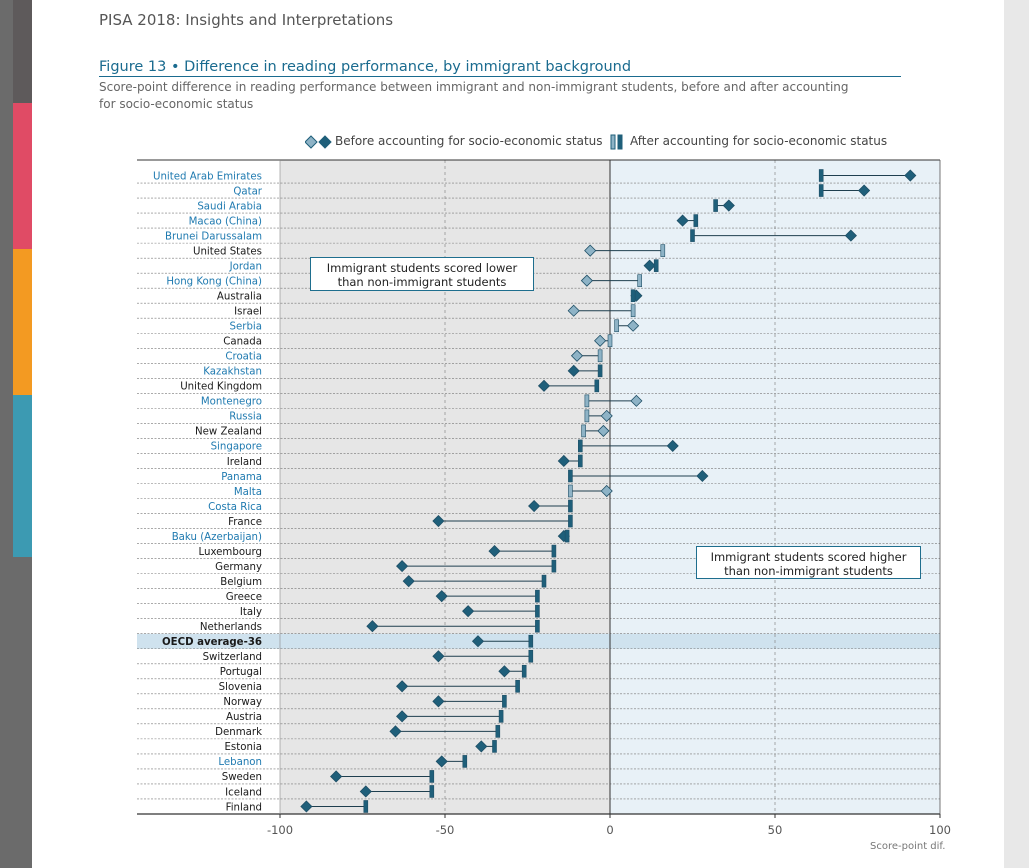 The width and height of the screenshot is (1029, 868). Describe the element at coordinates (243, 747) in the screenshot. I see `country-label: Estonia` at that location.